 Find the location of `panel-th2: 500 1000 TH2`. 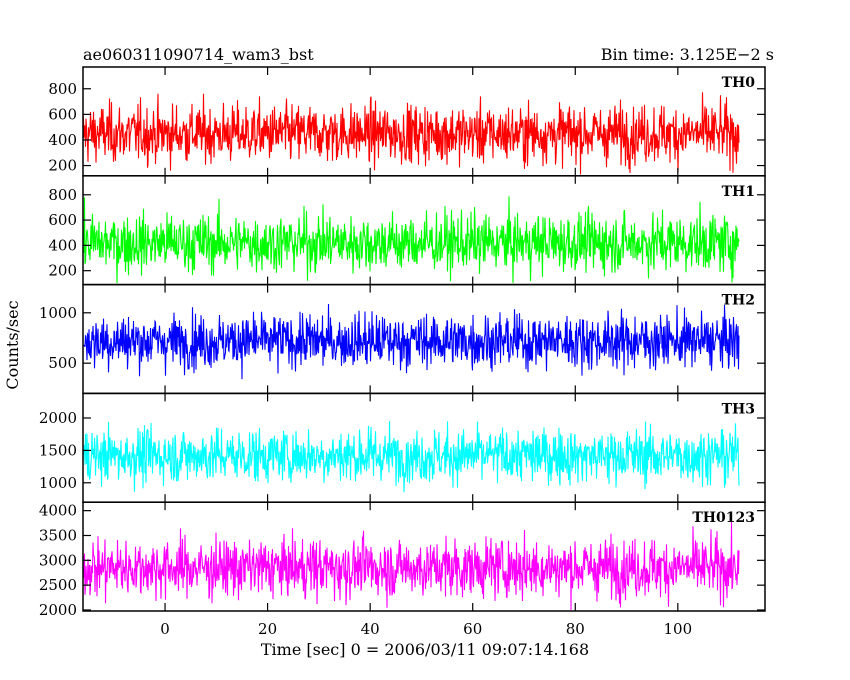

panel-th2: 500 1000 TH2 is located at coordinates (402, 339).